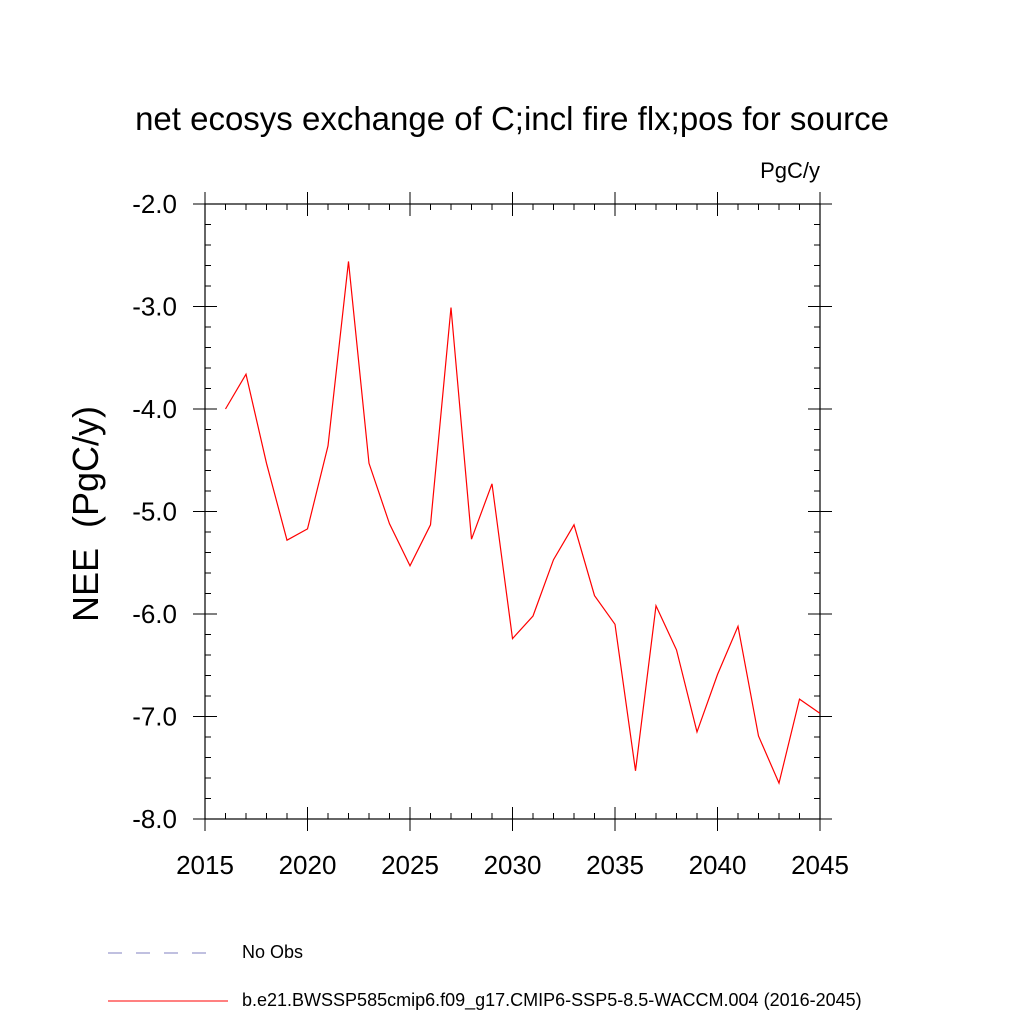 The width and height of the screenshot is (1024, 1024). I want to click on x-tick-label: 2030, so click(513, 865).